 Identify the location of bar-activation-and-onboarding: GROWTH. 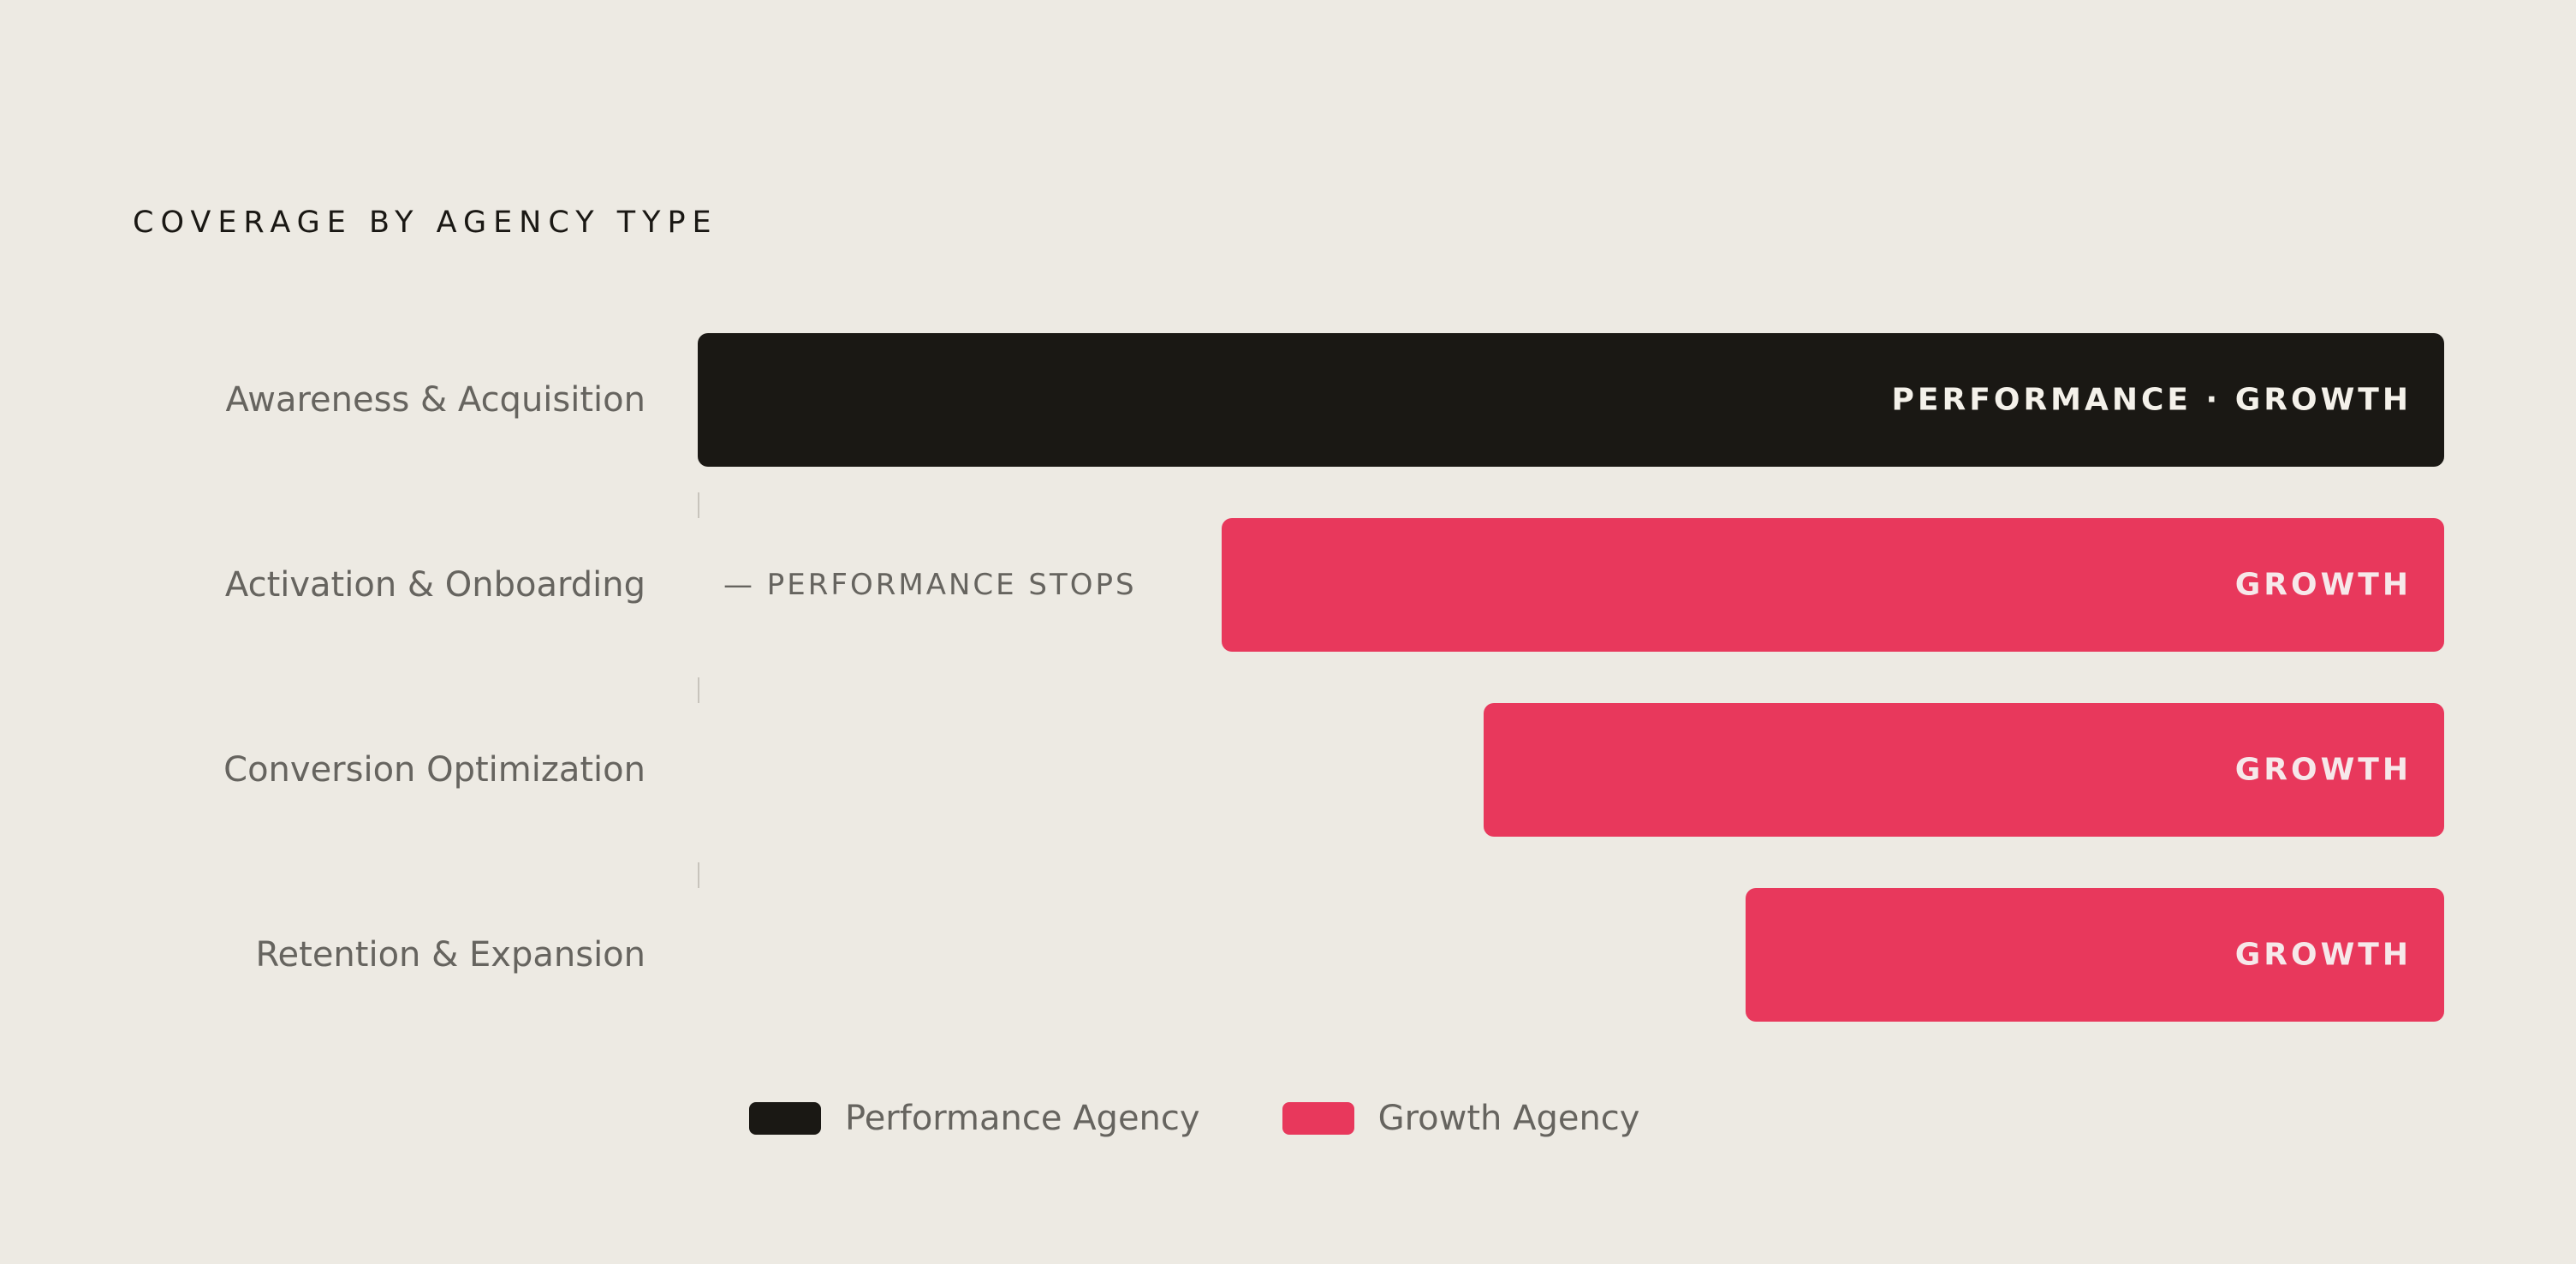
(1833, 585).